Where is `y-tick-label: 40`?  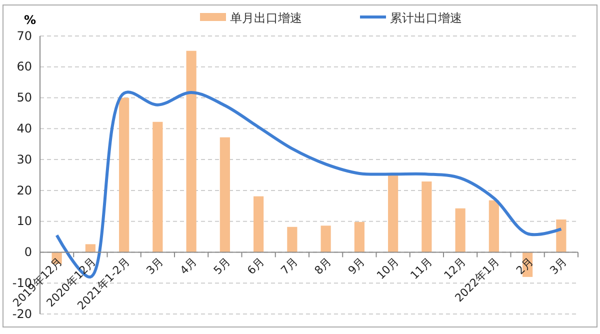 y-tick-label: 40 is located at coordinates (24, 129).